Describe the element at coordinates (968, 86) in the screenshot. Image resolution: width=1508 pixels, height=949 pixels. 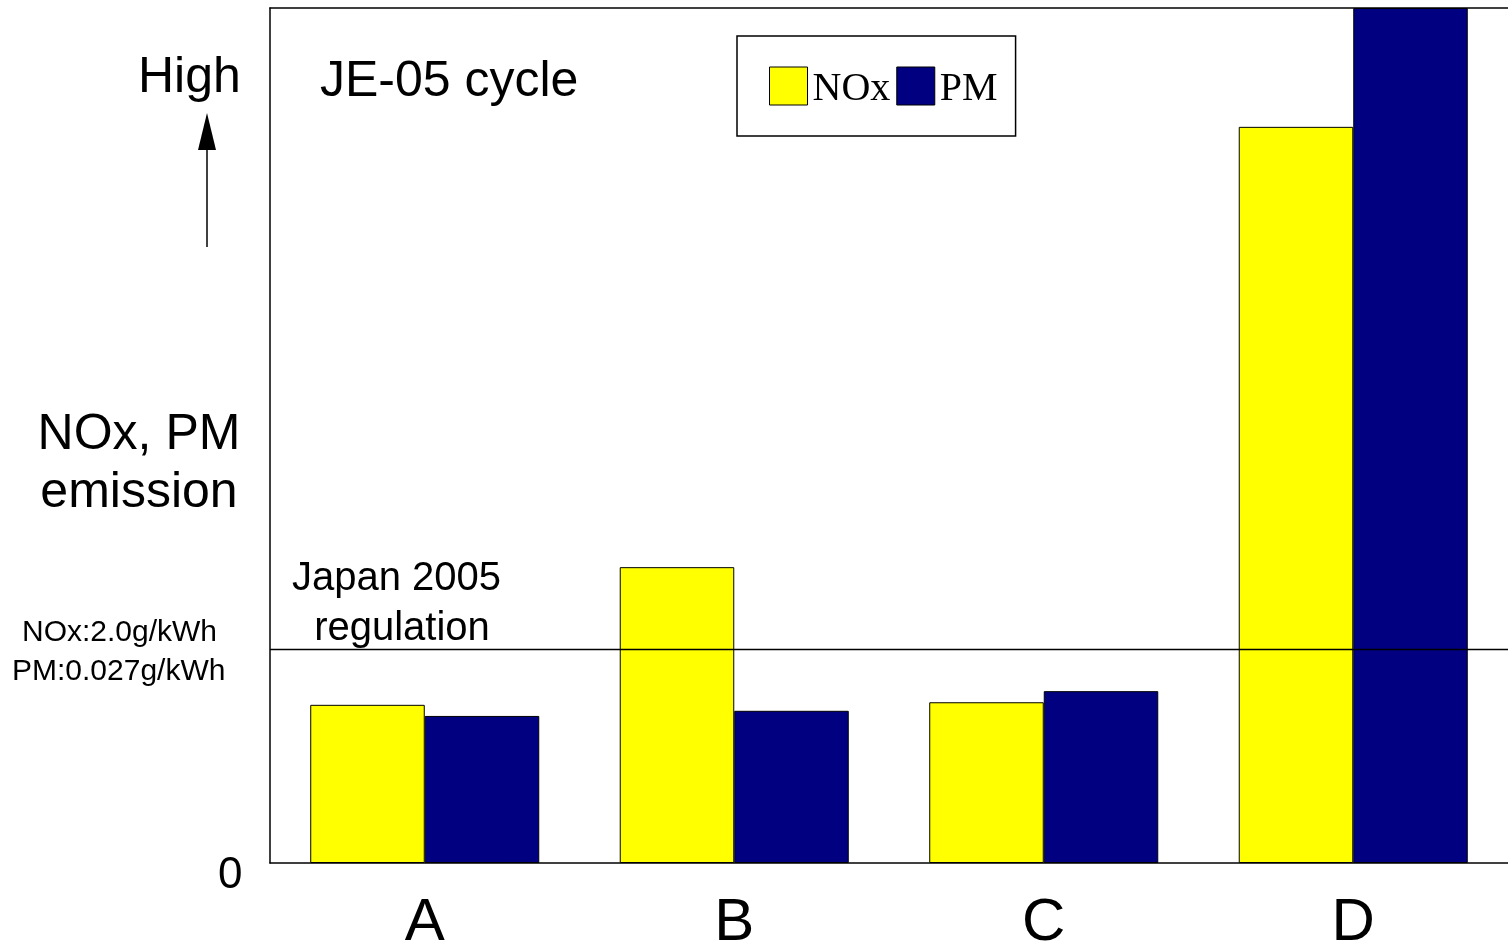
I see `legend-label: PM` at that location.